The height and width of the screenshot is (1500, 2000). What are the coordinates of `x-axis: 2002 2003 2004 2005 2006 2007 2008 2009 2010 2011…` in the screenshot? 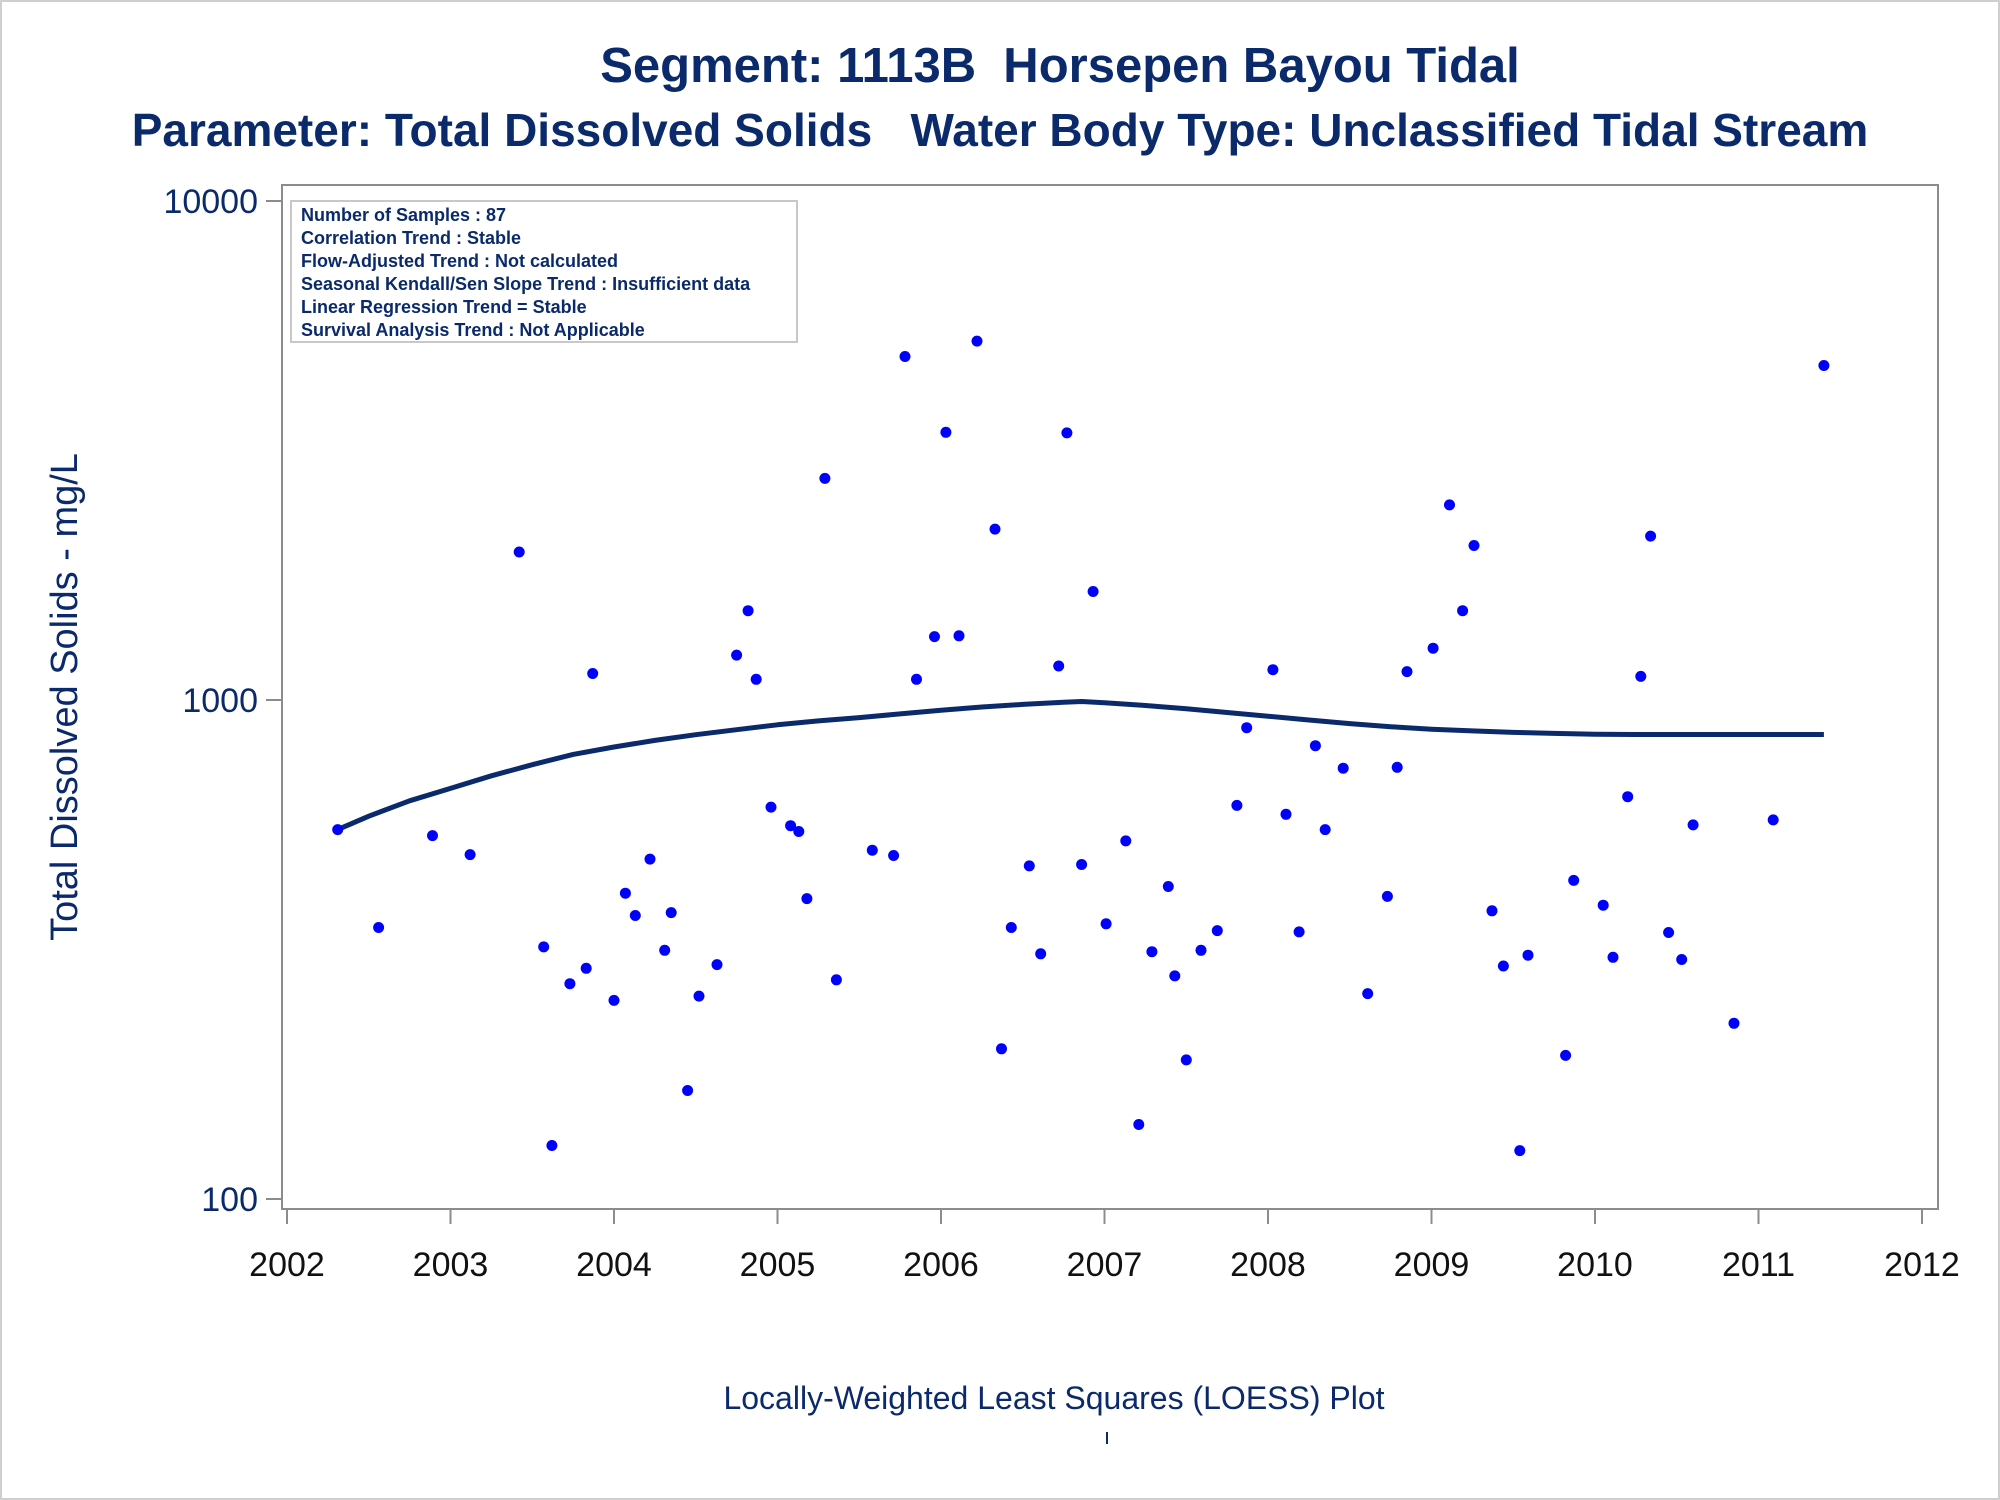 It's located at (1104, 1246).